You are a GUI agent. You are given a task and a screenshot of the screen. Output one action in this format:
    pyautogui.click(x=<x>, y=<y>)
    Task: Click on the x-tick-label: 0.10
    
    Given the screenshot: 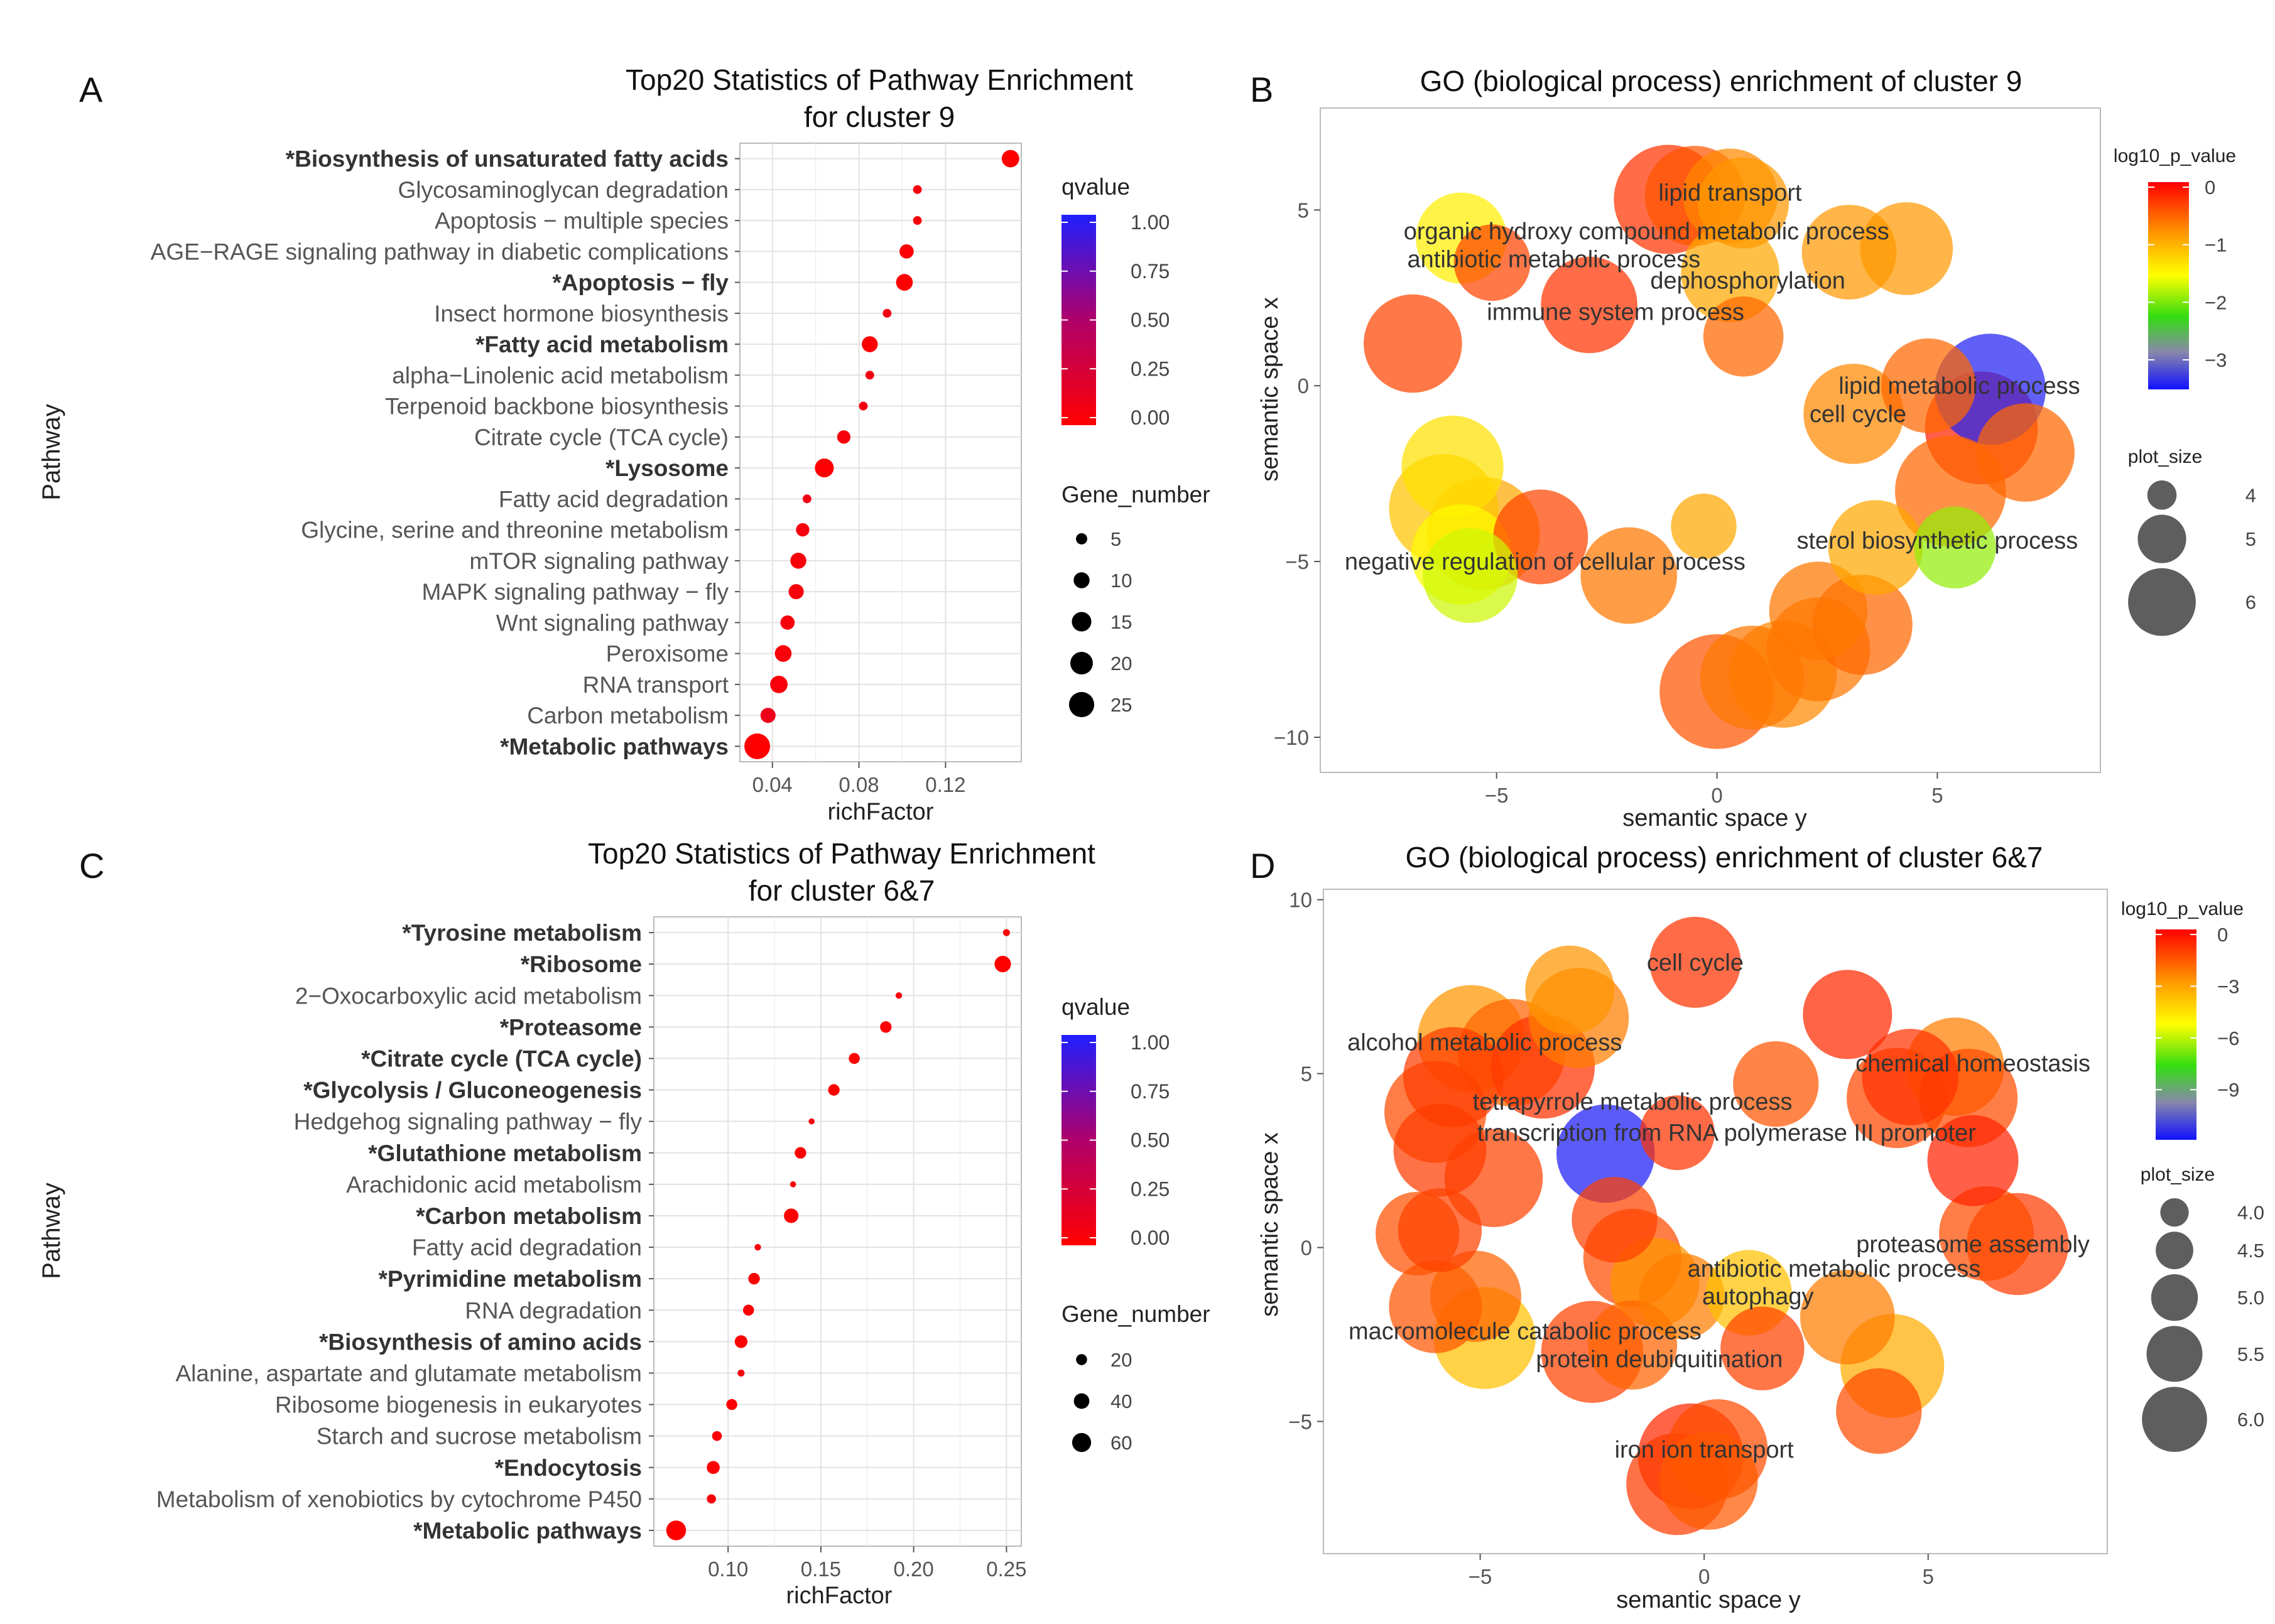 What is the action you would take?
    pyautogui.click(x=728, y=1569)
    